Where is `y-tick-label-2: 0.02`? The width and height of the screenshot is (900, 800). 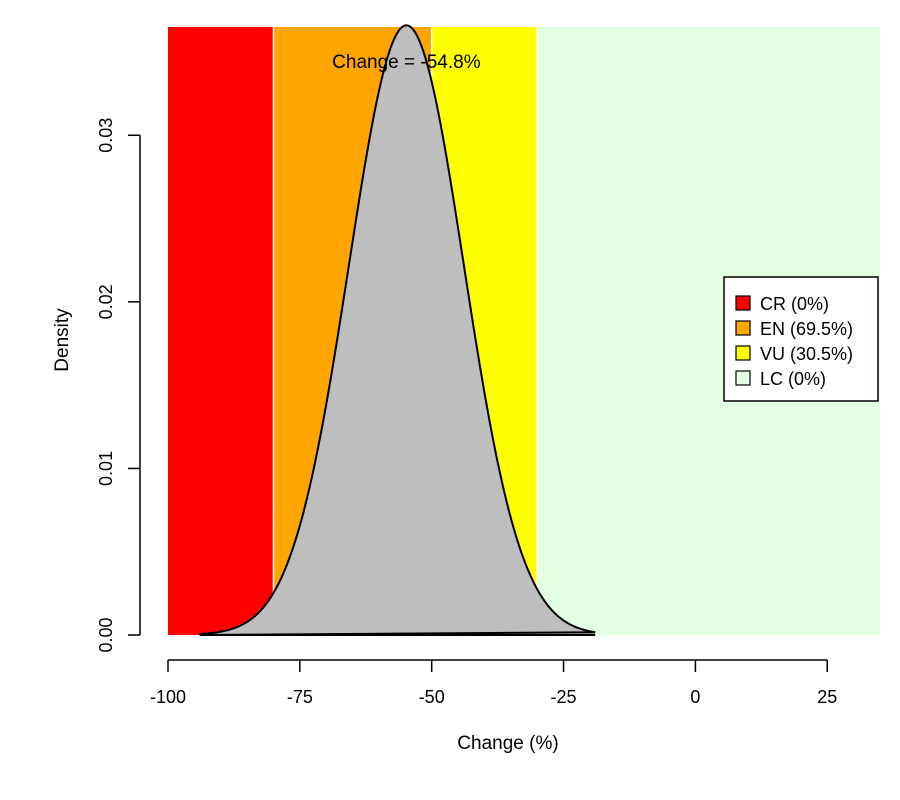 y-tick-label-2: 0.02 is located at coordinates (106, 301).